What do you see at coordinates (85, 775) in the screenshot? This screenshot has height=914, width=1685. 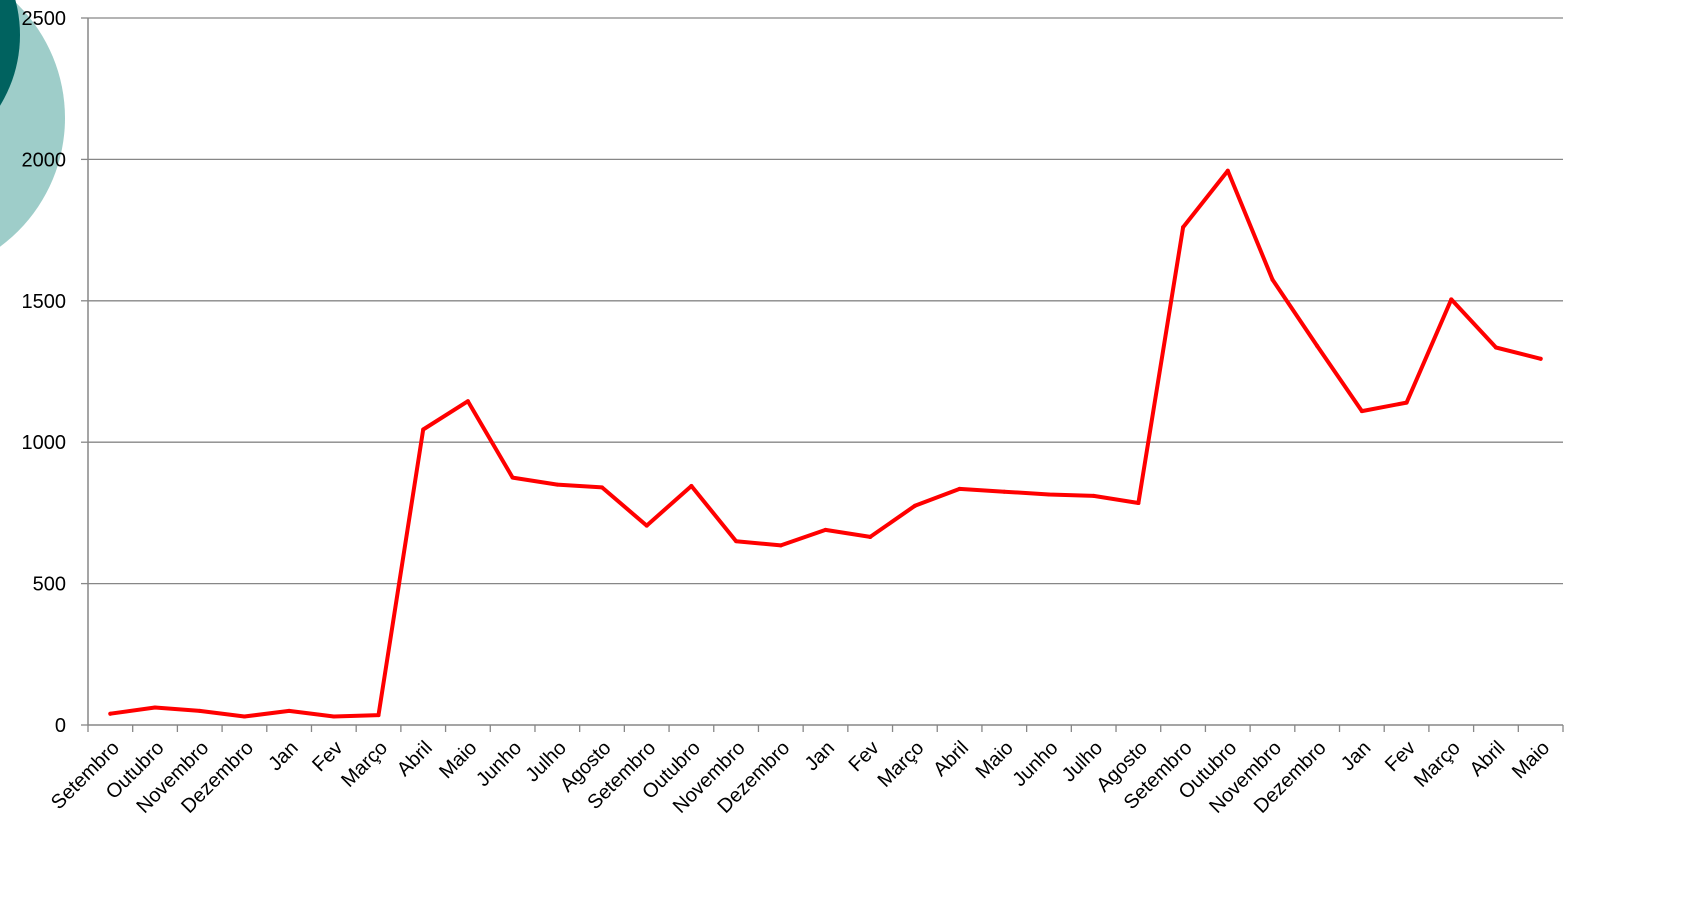 I see `x-tick-label: Setembro` at bounding box center [85, 775].